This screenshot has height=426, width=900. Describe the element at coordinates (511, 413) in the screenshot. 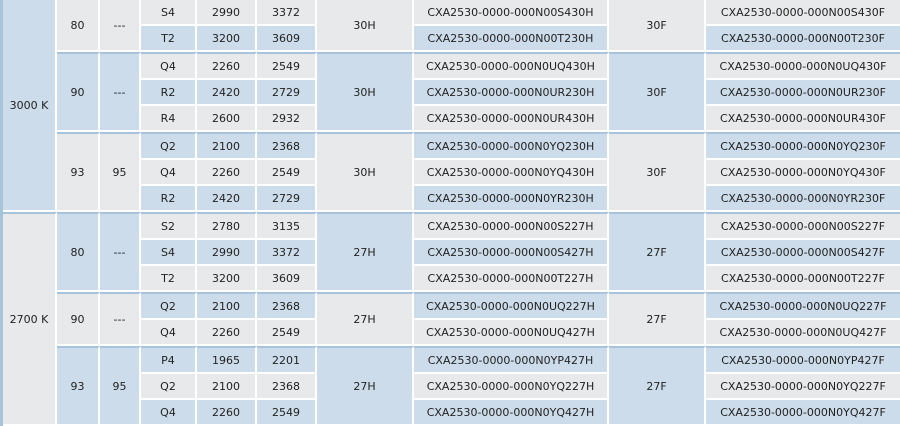

I see `part-number-h-cell: CXA2530-0000-000N0YQ427H` at that location.